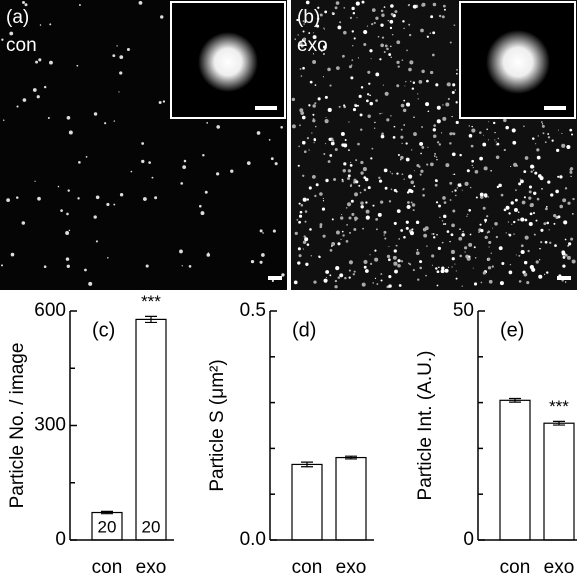 This screenshot has height=580, width=577. I want to click on error-bar, so click(515, 400).